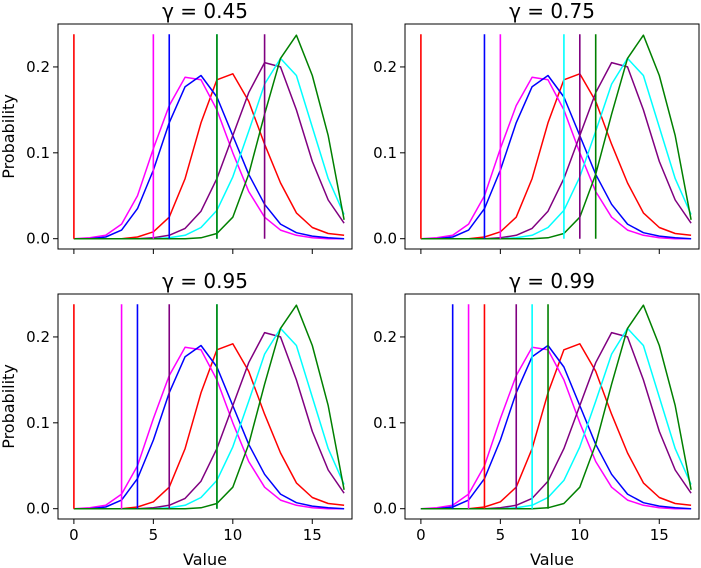 This screenshot has height=568, width=701. What do you see at coordinates (552, 281) in the screenshot?
I see `panel-title: γ = 0.99` at bounding box center [552, 281].